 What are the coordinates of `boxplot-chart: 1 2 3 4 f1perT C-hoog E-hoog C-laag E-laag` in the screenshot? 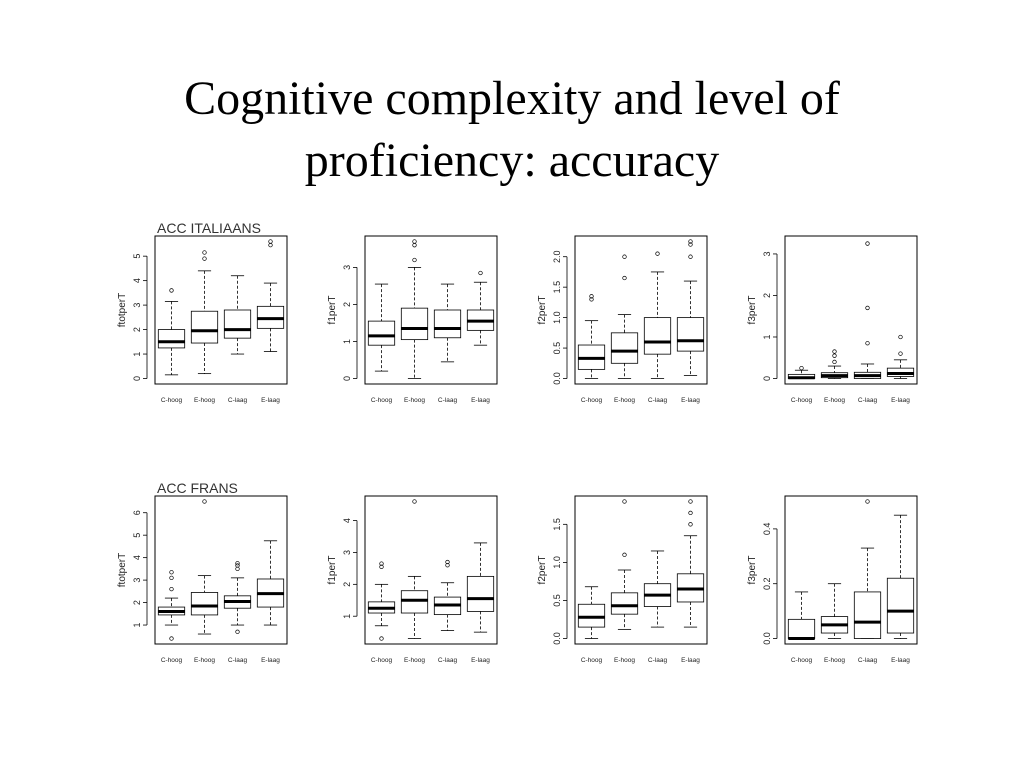 It's located at (412, 579).